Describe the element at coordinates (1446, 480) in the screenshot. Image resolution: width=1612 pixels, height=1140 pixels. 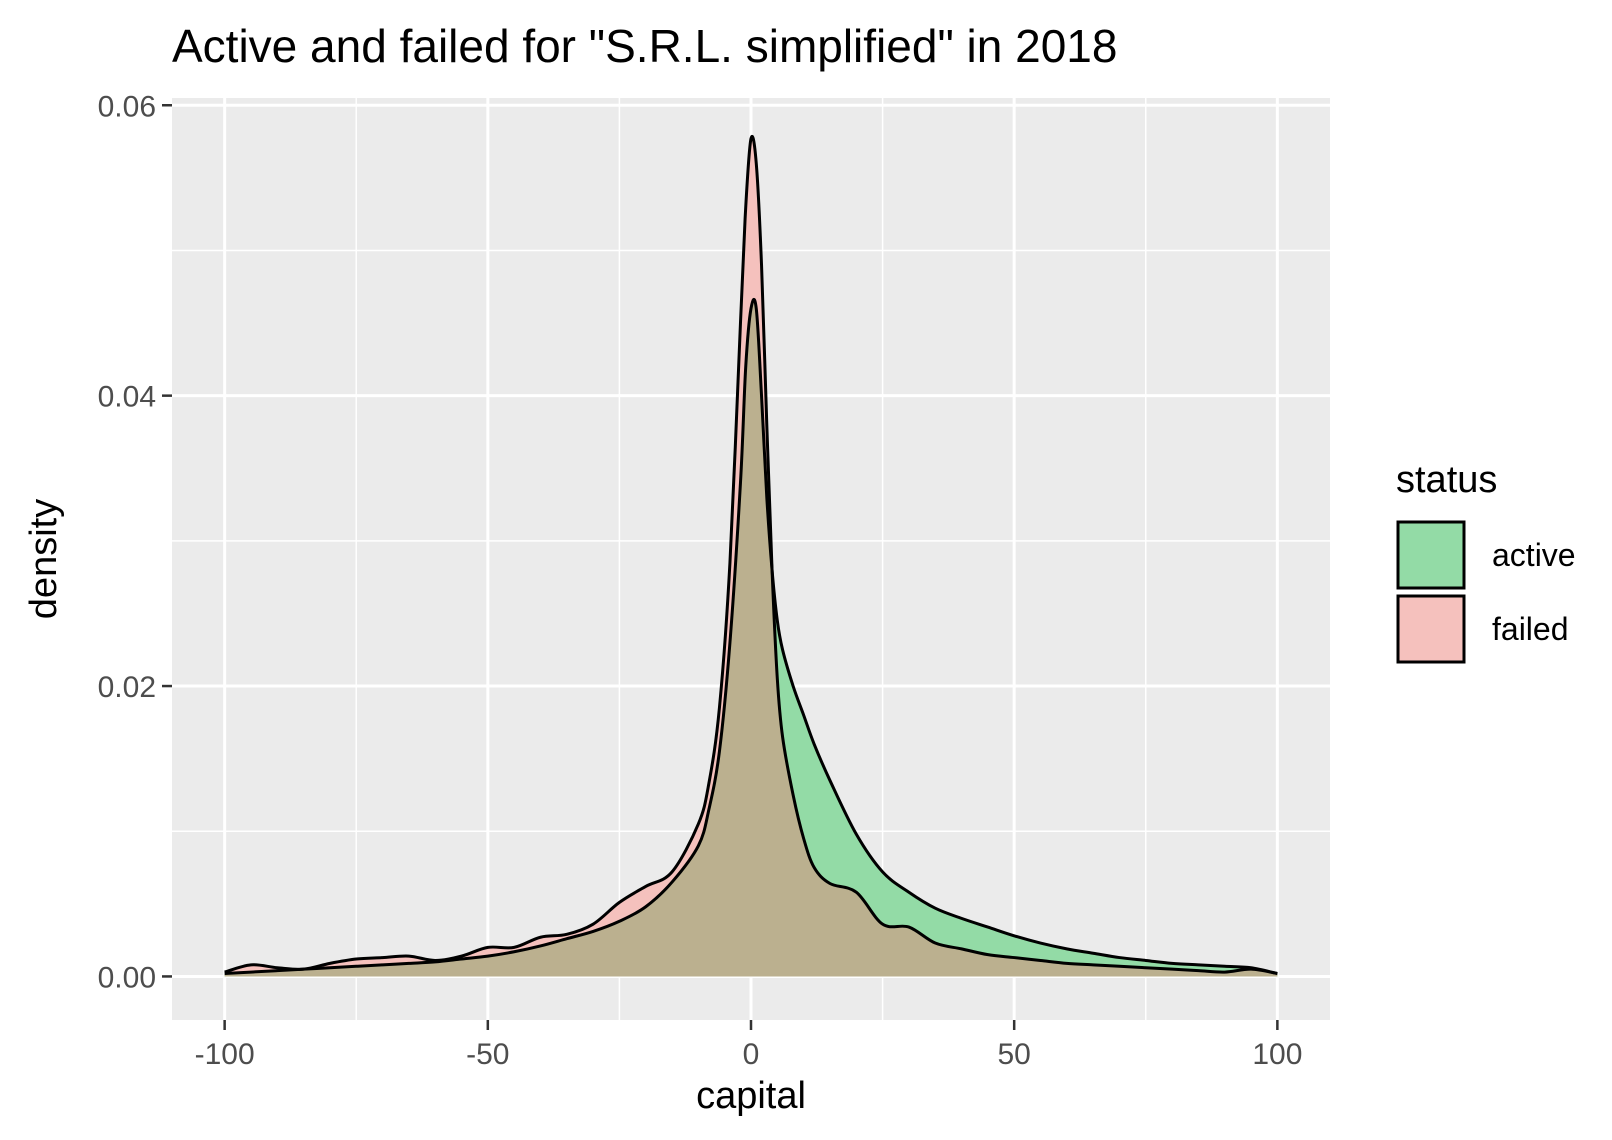
I see `legend-title: status` at that location.